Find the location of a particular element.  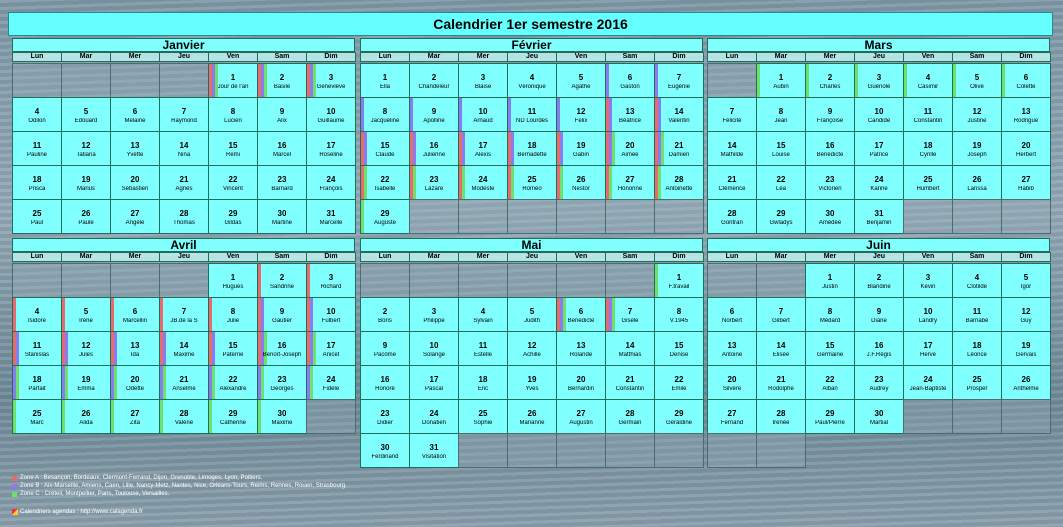

day-cell: 22 Isabelle is located at coordinates (385, 182).